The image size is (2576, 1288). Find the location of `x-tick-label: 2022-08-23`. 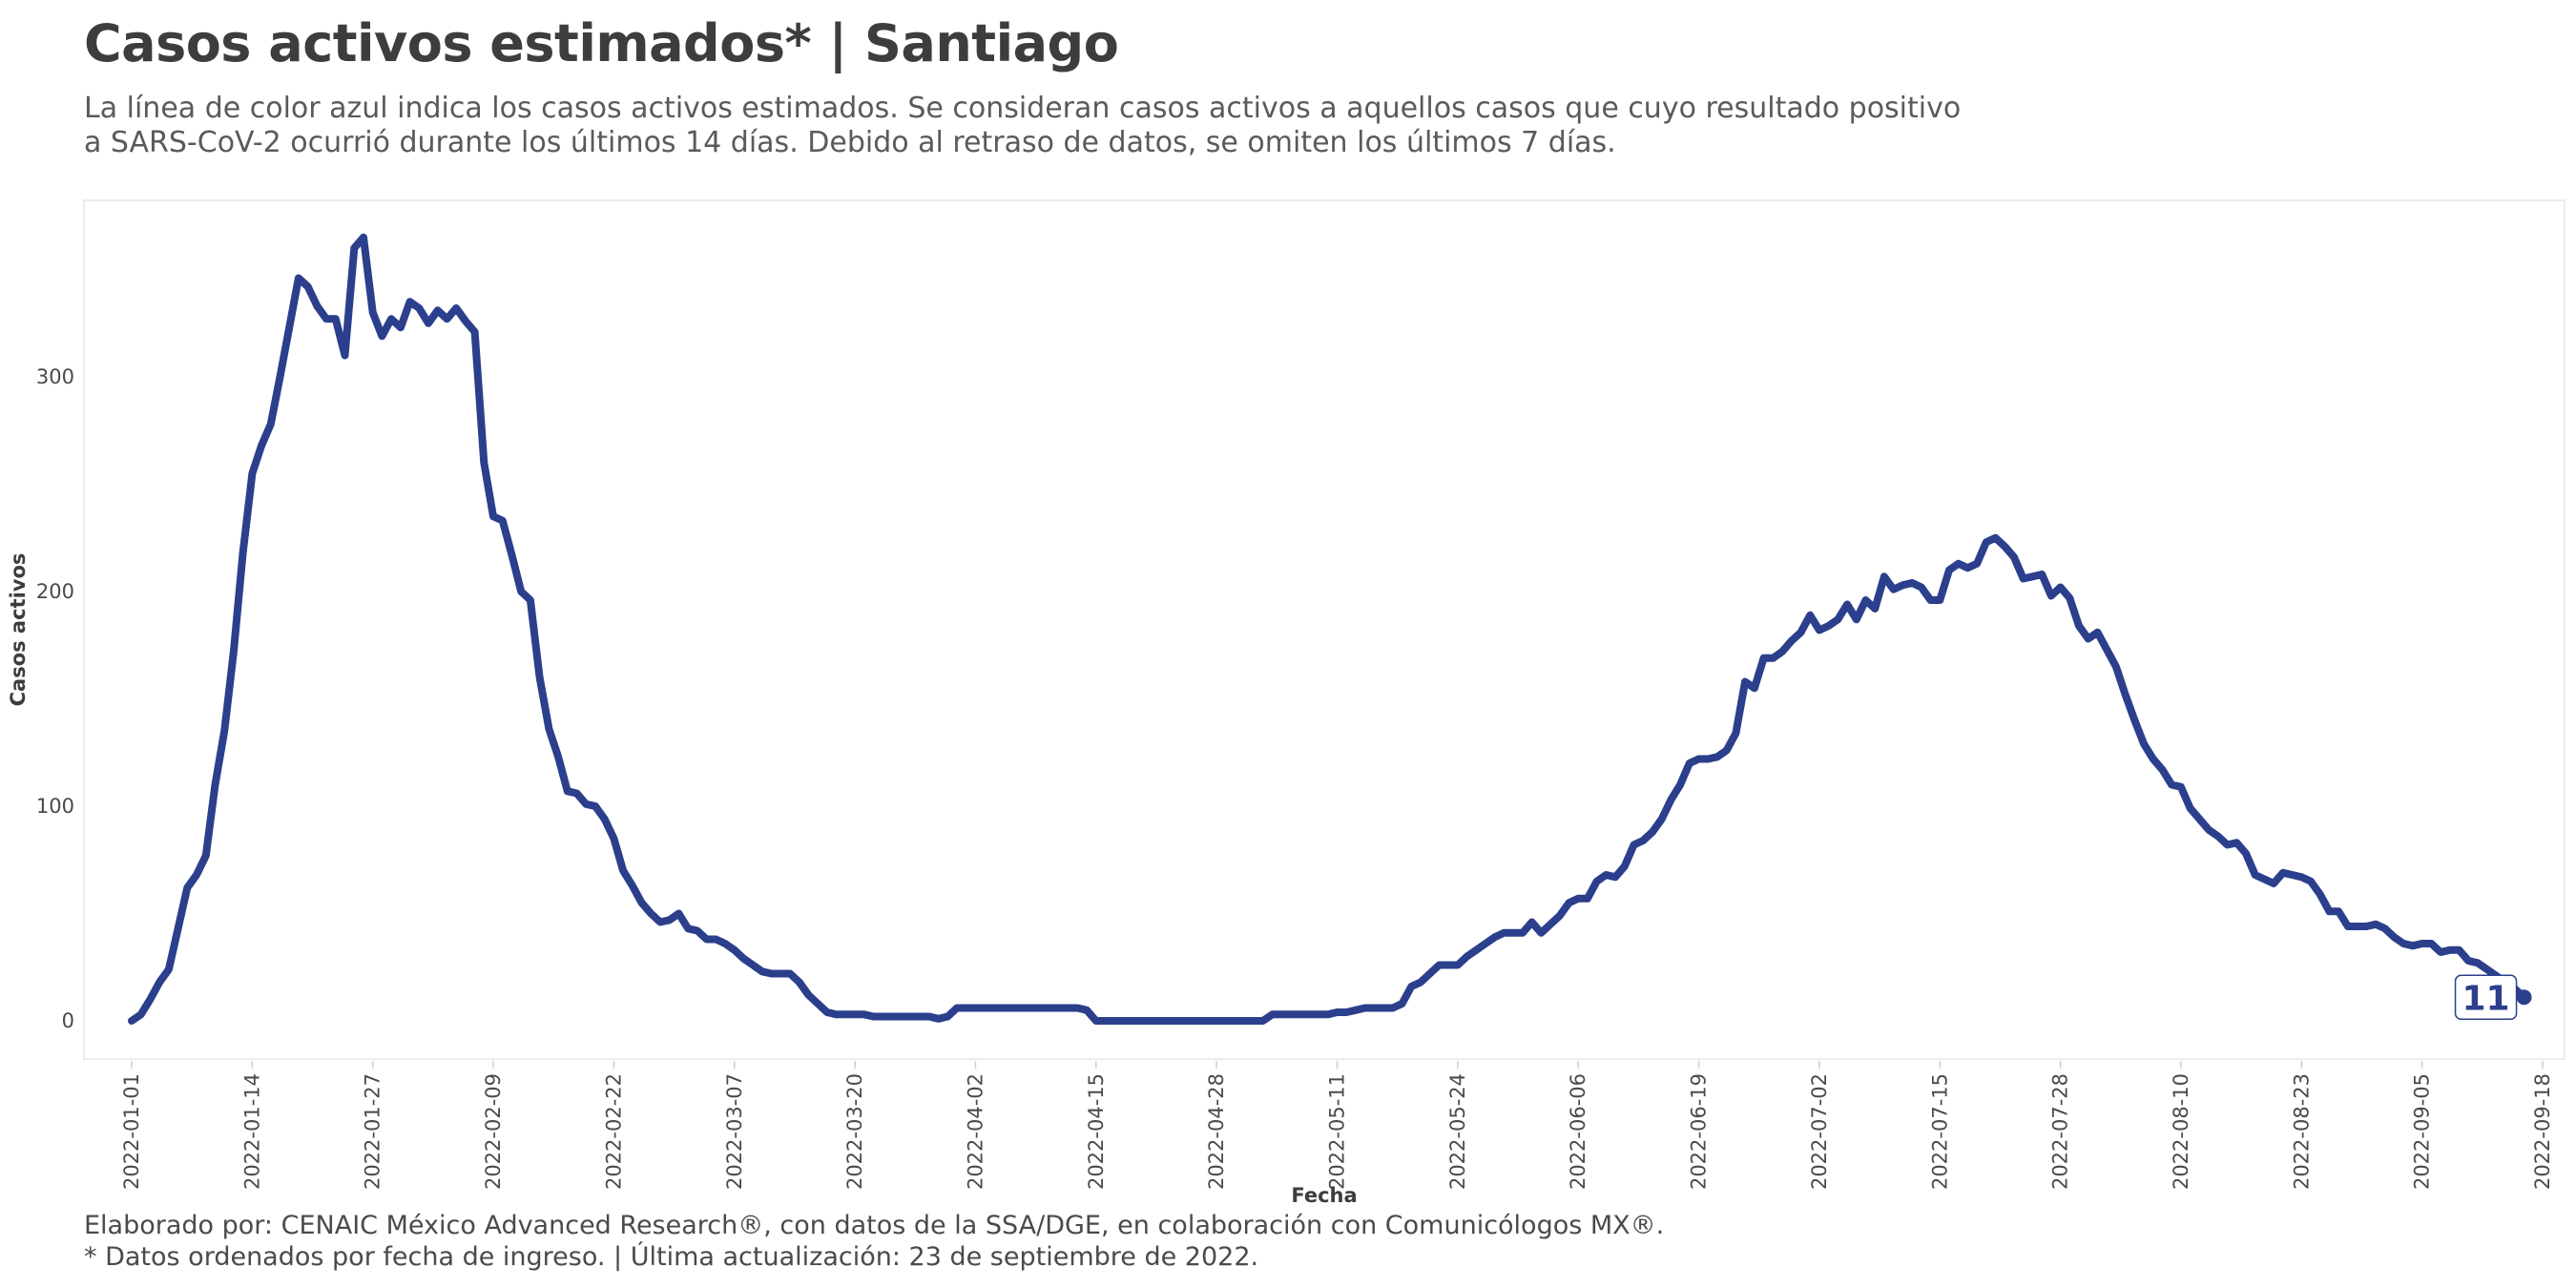

x-tick-label: 2022-08-23 is located at coordinates (2301, 1131).